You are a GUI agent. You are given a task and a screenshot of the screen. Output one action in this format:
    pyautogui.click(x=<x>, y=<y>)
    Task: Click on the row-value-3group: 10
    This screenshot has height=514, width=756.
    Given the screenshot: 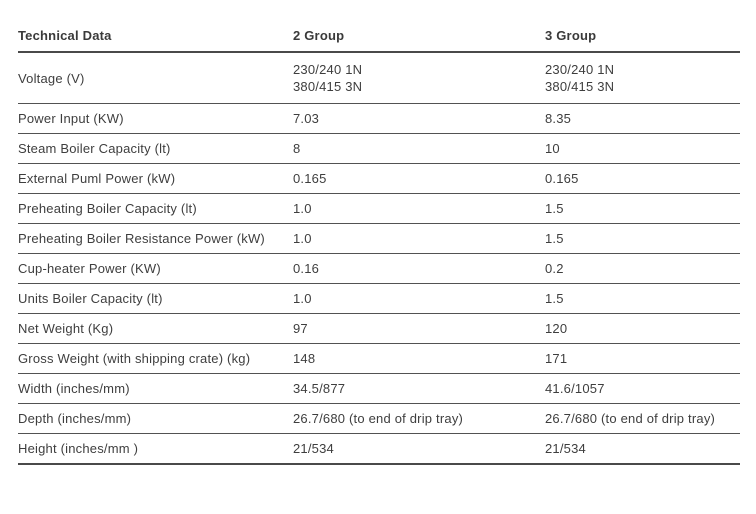 What is the action you would take?
    pyautogui.click(x=642, y=148)
    